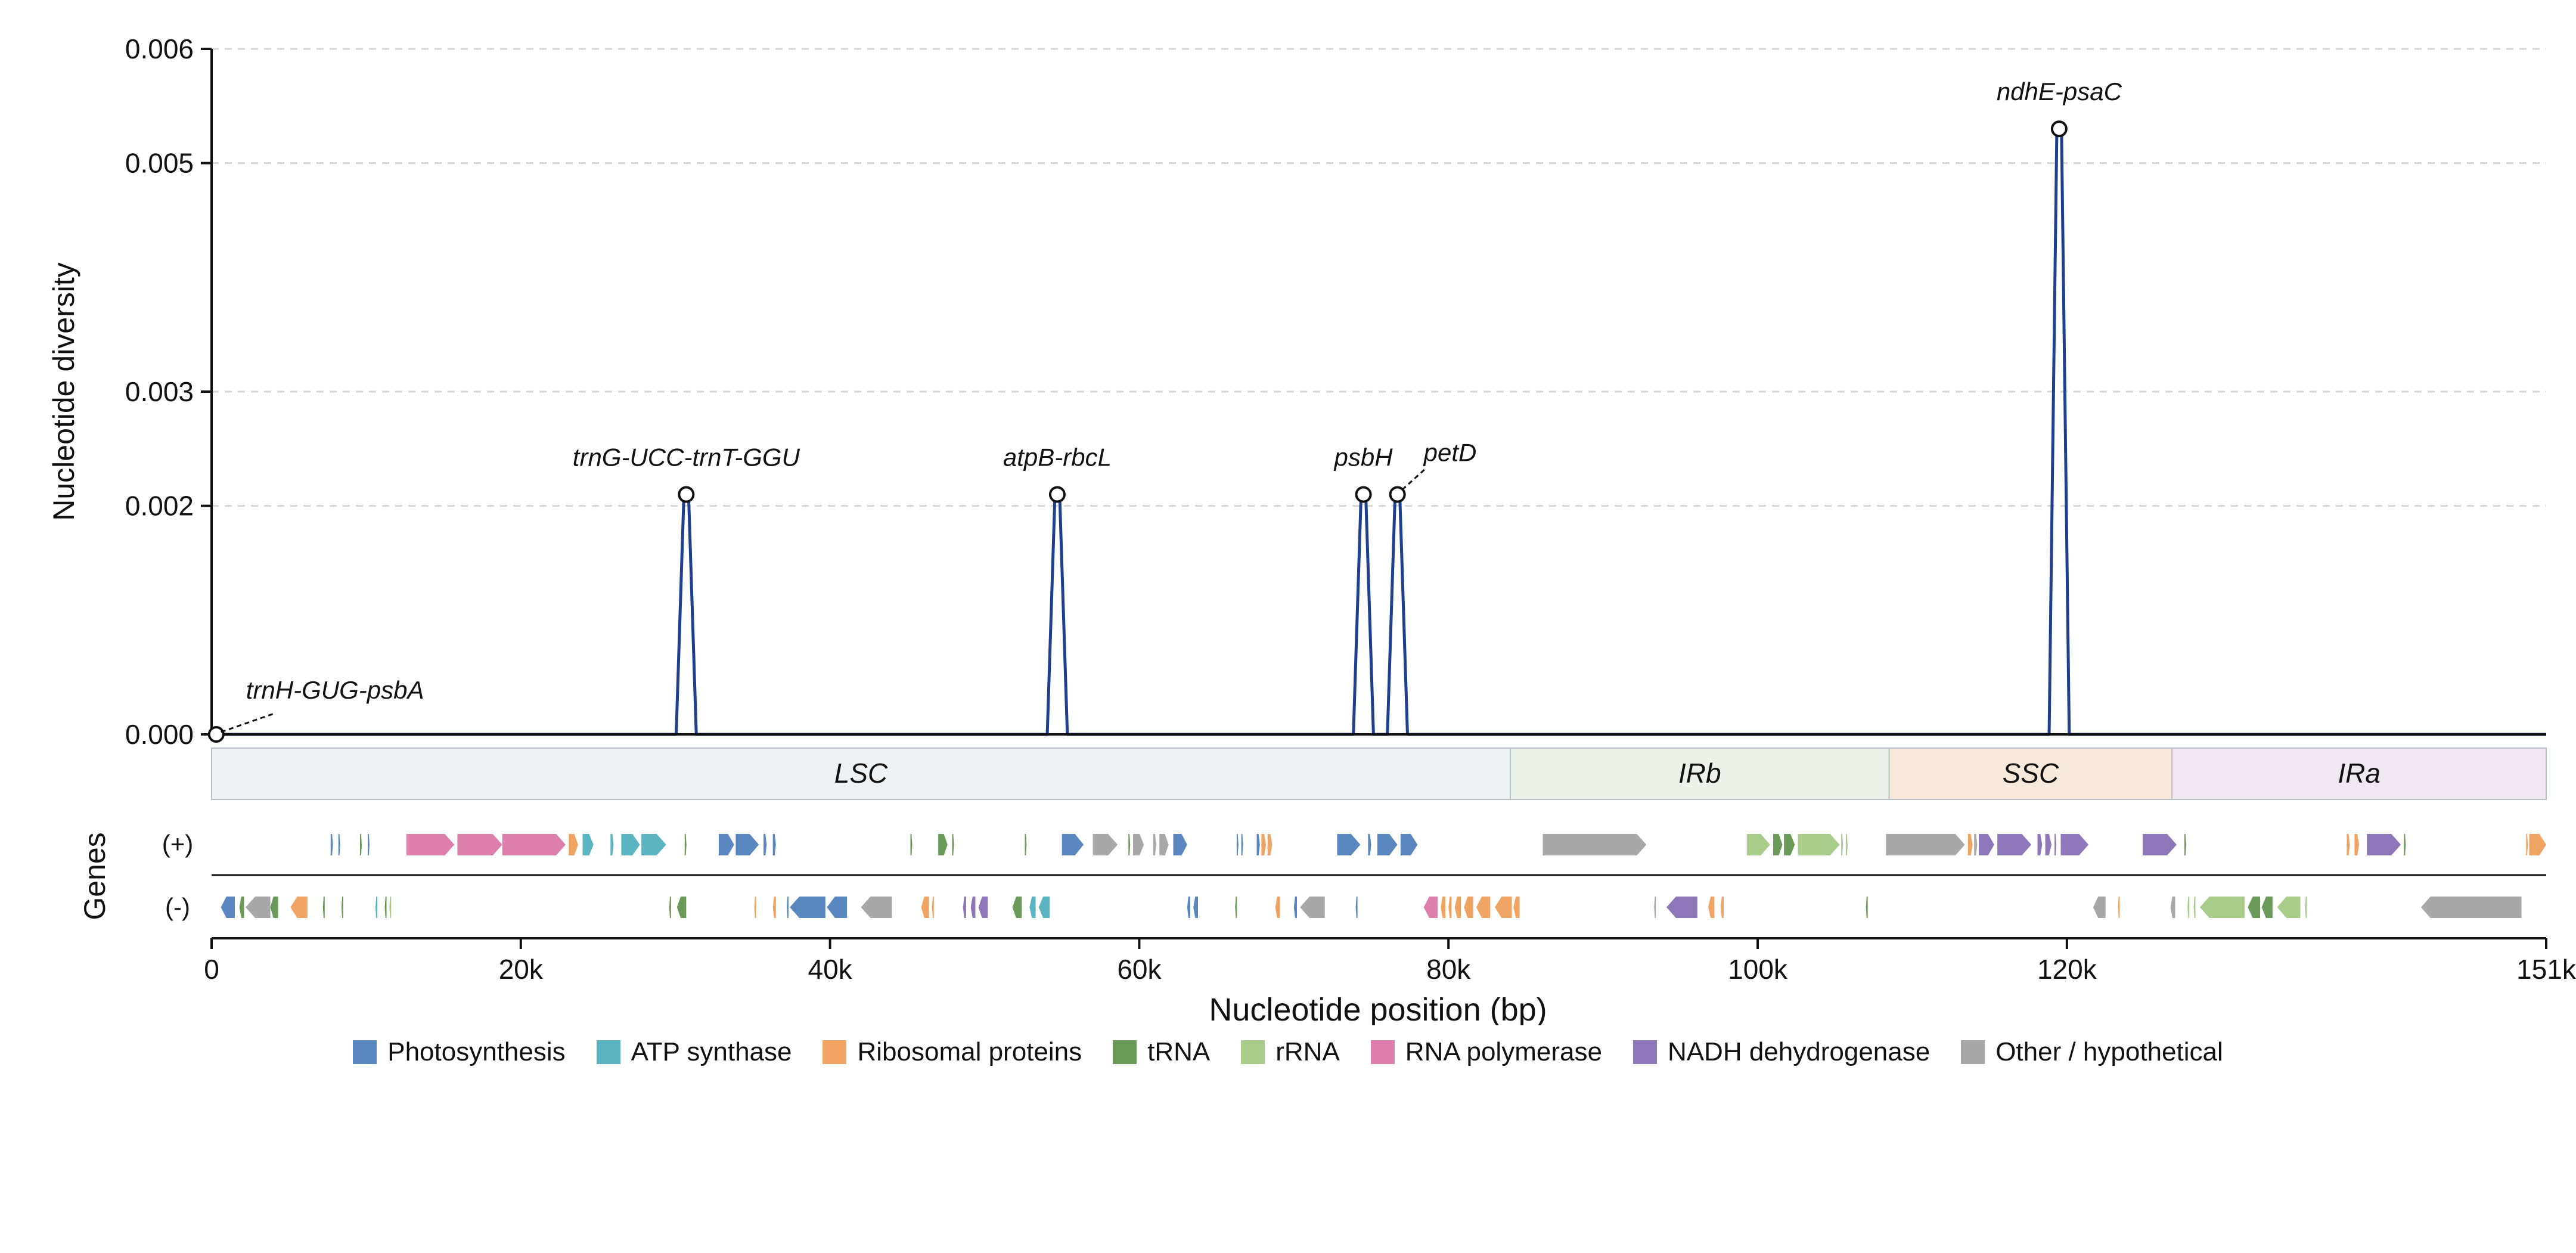 This screenshot has height=1253, width=2576. I want to click on y-tick-label: 0.003, so click(160, 391).